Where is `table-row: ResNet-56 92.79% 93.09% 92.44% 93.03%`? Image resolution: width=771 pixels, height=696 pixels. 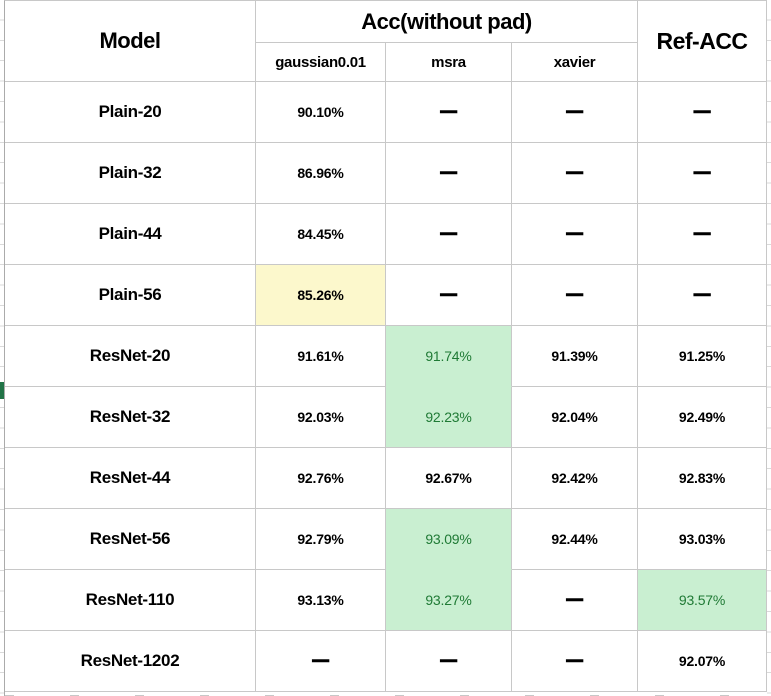
table-row: ResNet-56 92.79% 93.09% 92.44% 93.03% is located at coordinates (386, 539).